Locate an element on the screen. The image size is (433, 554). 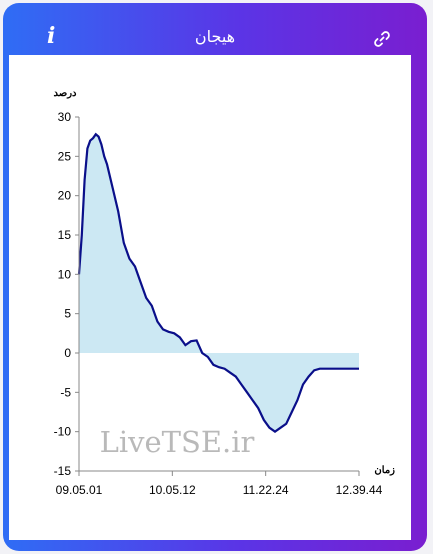
info-icon: i is located at coordinates (51, 36).